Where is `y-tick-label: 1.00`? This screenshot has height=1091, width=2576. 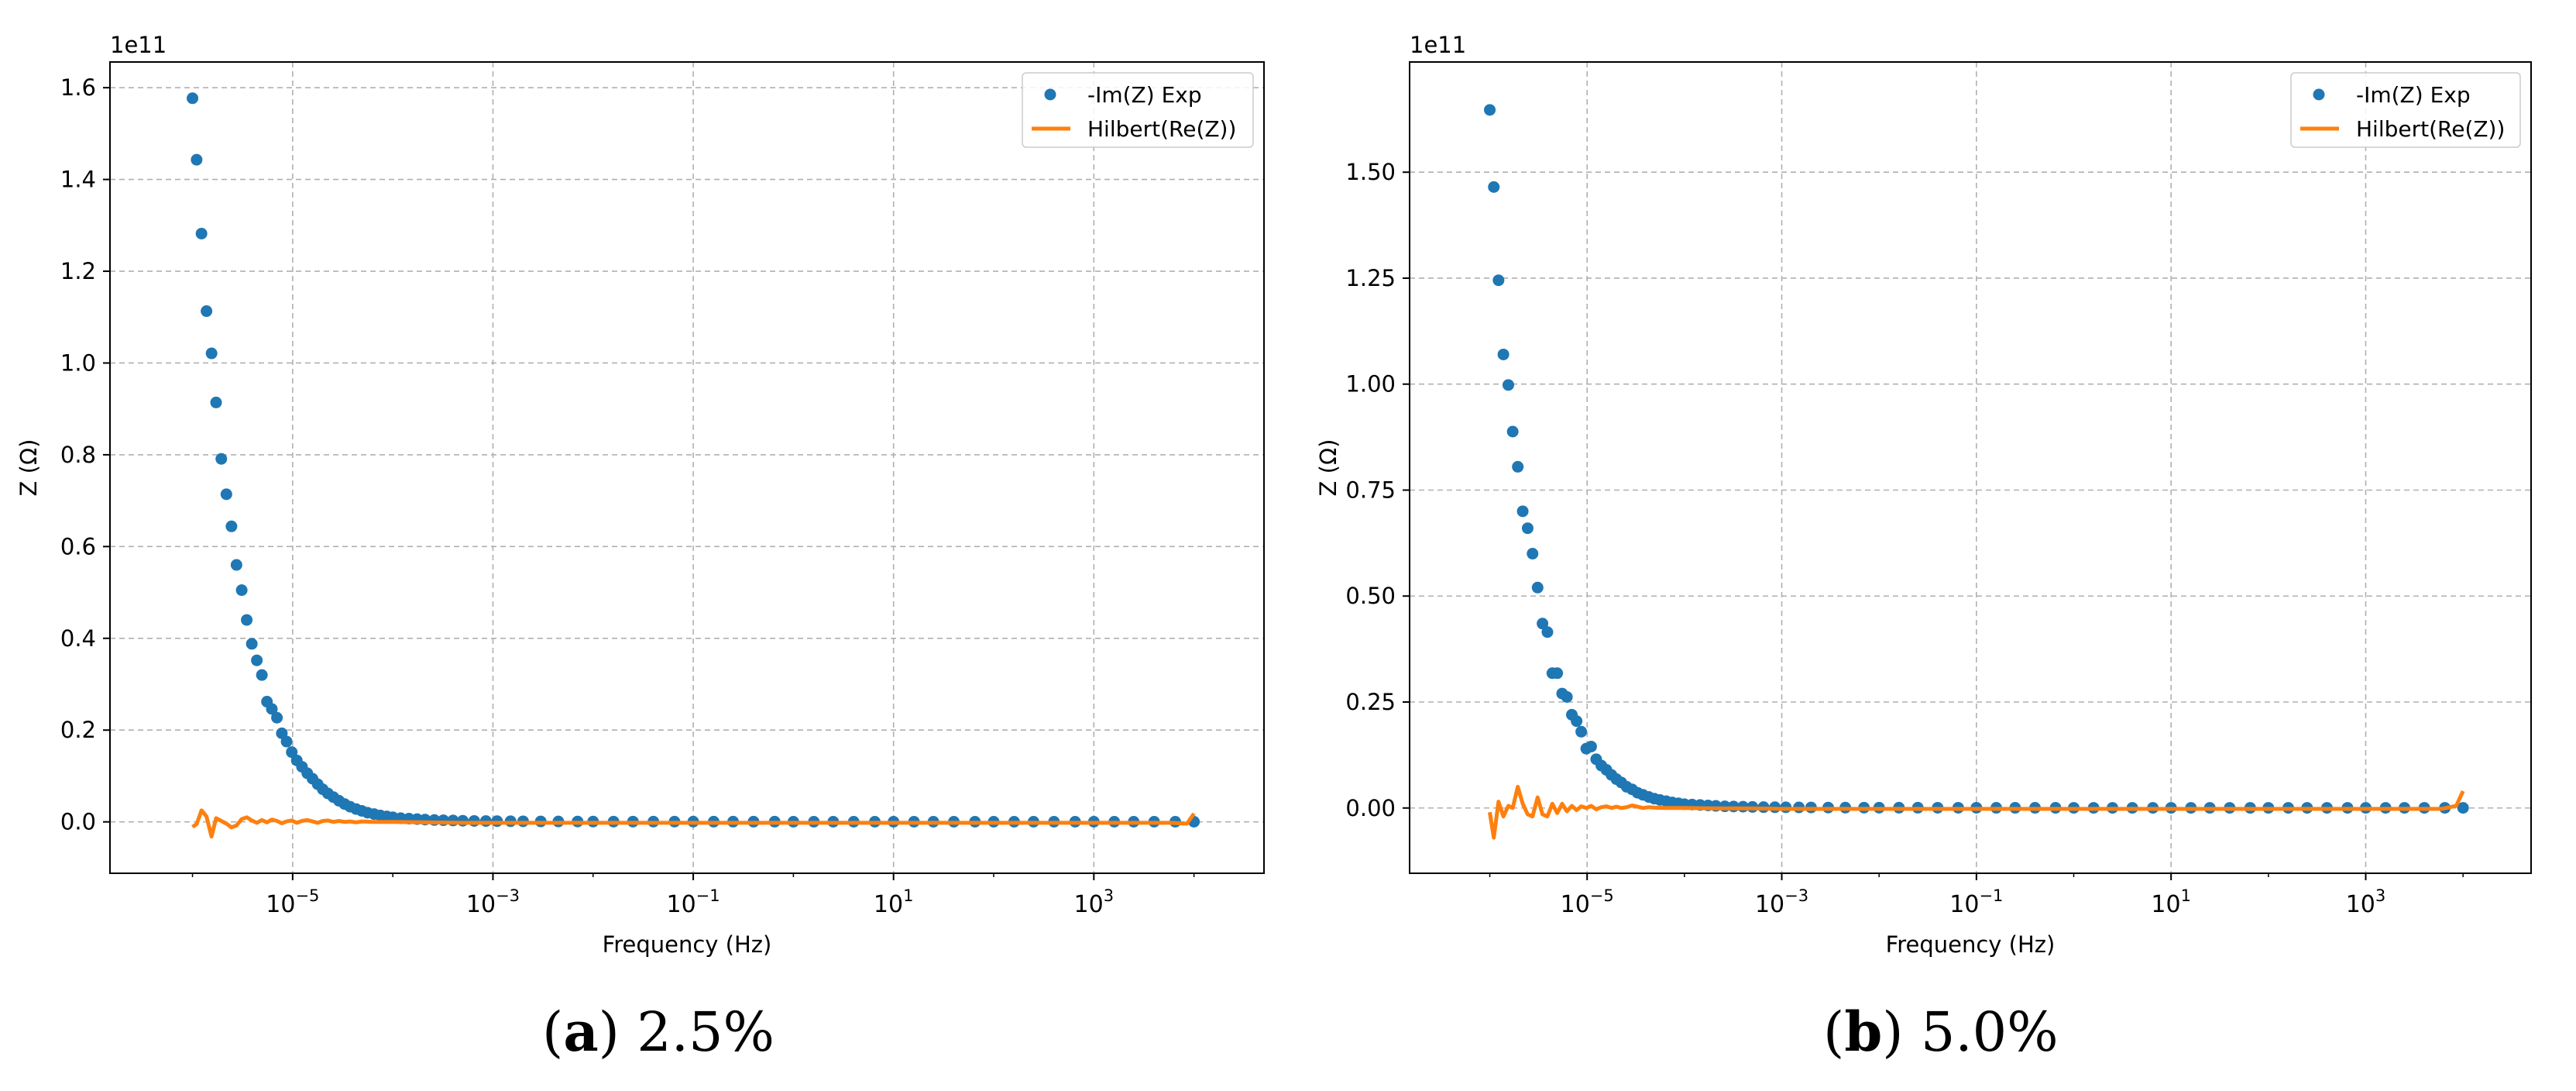
y-tick-label: 1.00 is located at coordinates (1370, 385).